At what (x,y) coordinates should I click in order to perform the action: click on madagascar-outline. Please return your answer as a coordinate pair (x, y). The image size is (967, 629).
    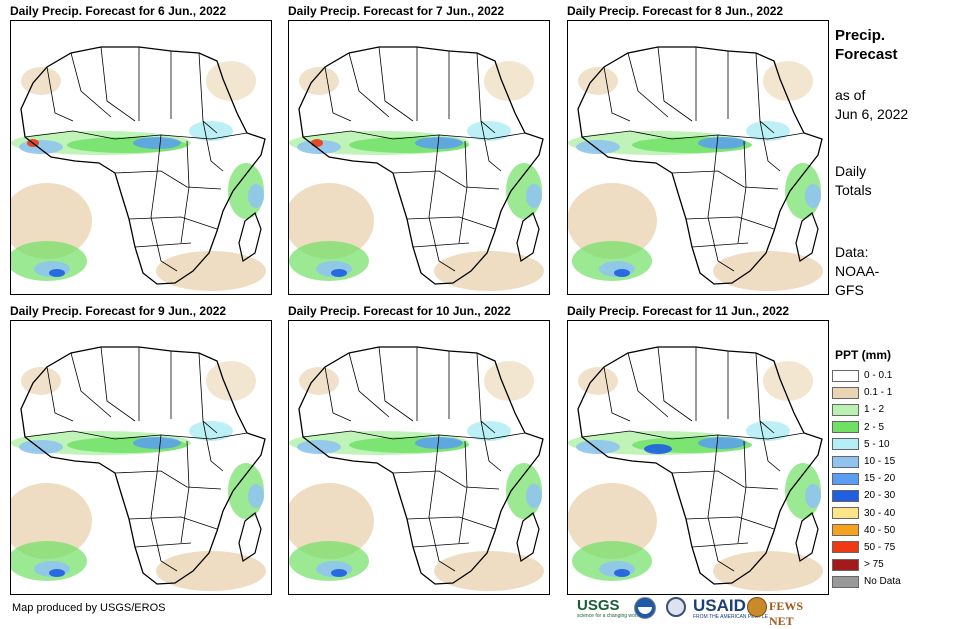
    Looking at the image, I should click on (250, 237).